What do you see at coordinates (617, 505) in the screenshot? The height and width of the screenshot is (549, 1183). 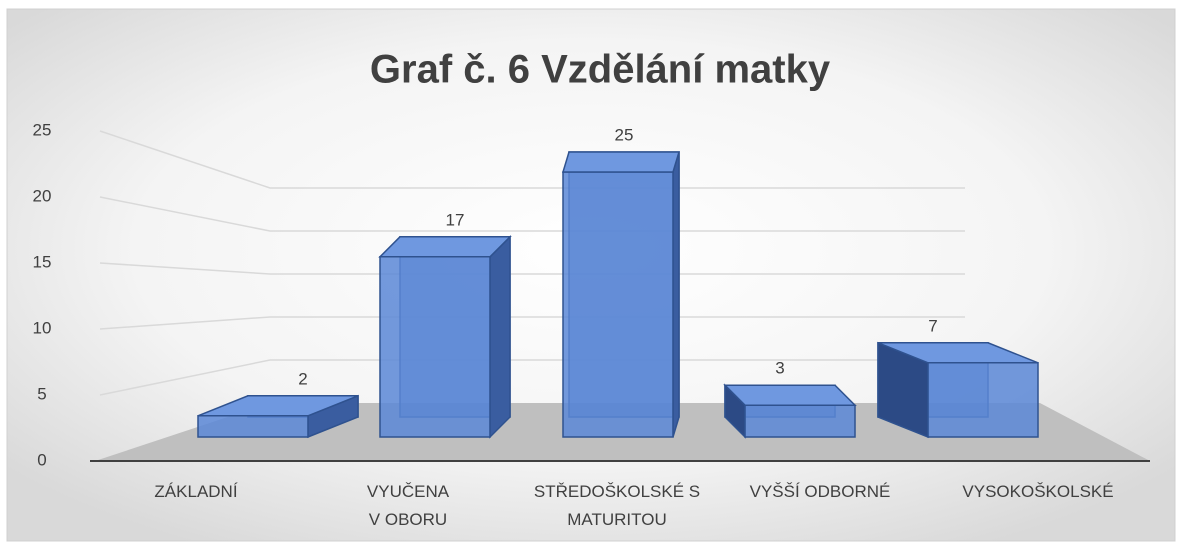 I see `x-tick-label: STŘEDOŠKOLSKÉ S MATURITOU` at bounding box center [617, 505].